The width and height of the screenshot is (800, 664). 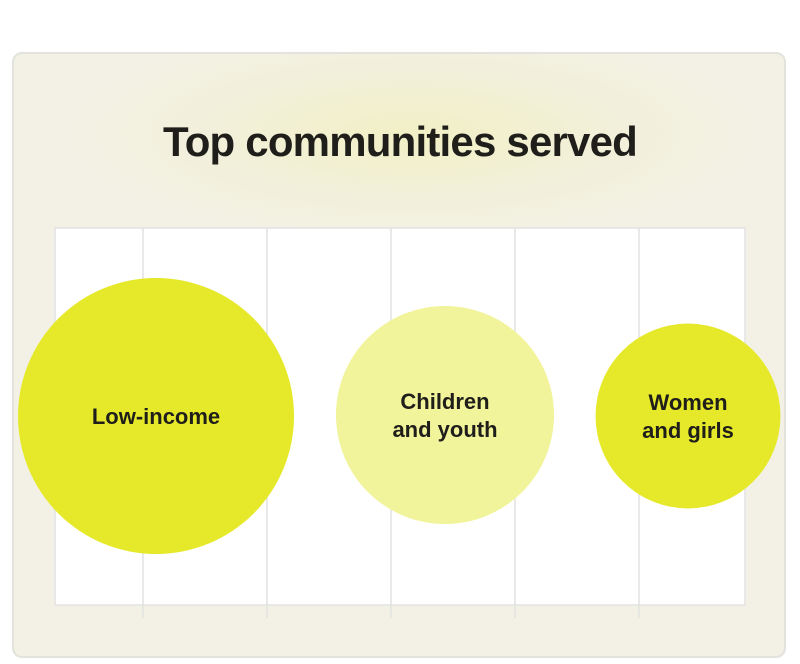 I want to click on bubble-label-line: and girls, so click(x=688, y=430).